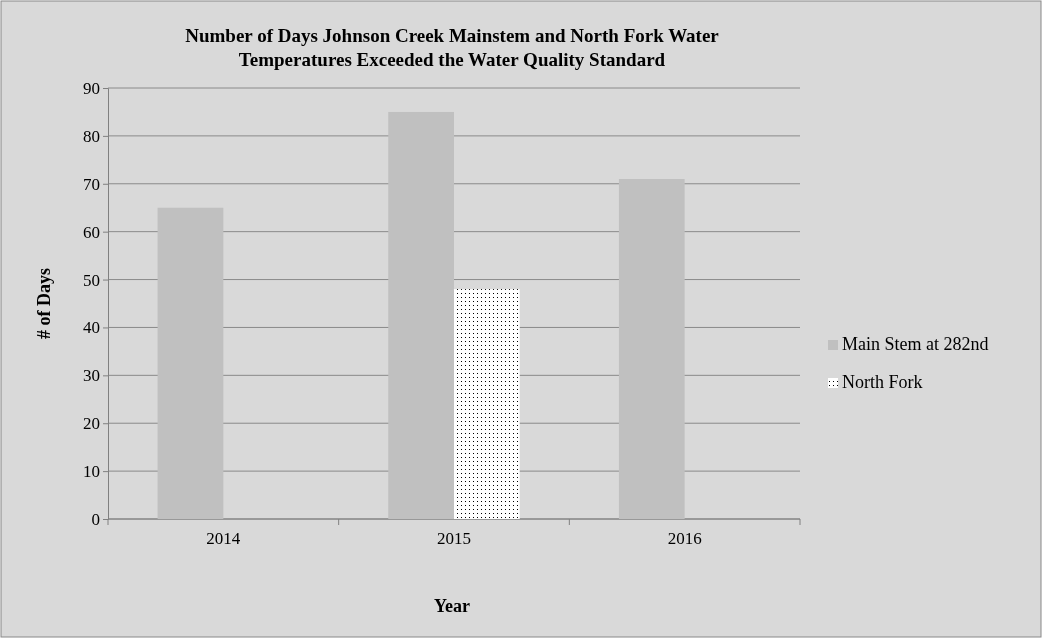 This screenshot has width=1044, height=640. I want to click on y-tick-label: 20, so click(91, 424).